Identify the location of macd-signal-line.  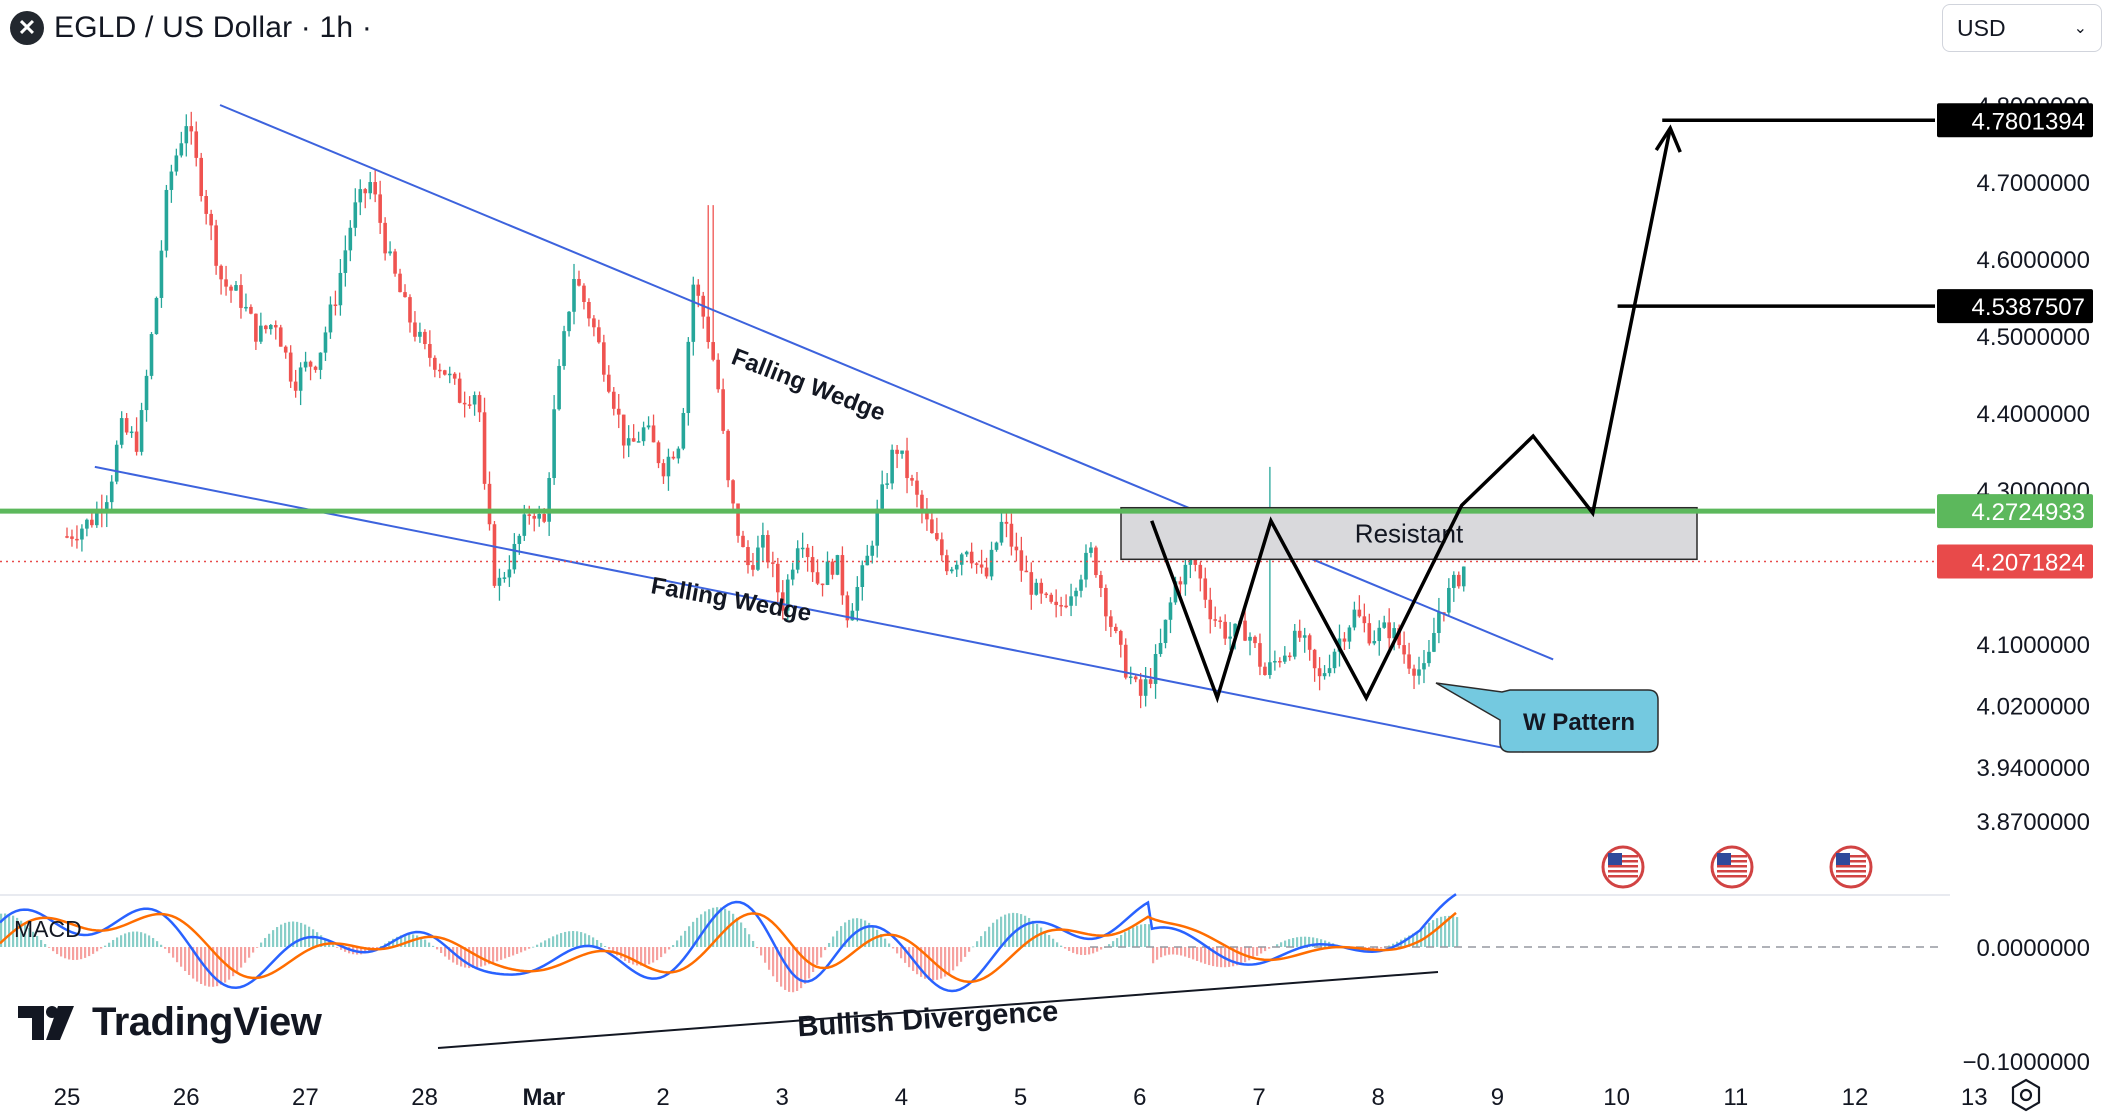
(728, 947).